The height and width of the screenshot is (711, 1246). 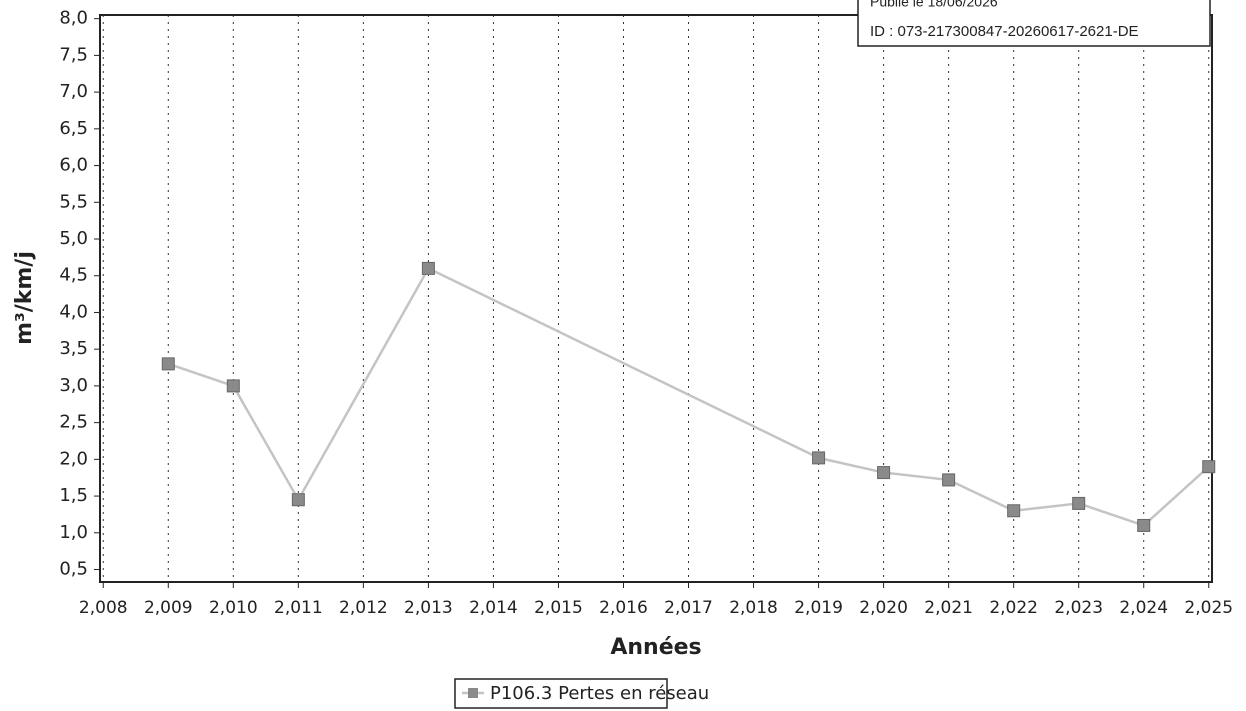 What do you see at coordinates (948, 608) in the screenshot?
I see `x-tick-label: 2,021` at bounding box center [948, 608].